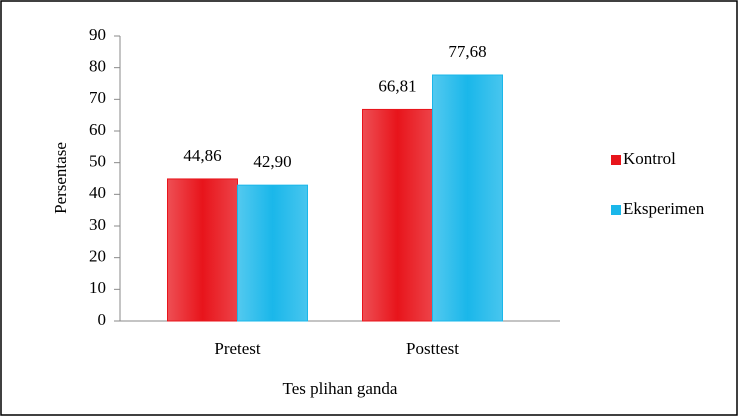 The height and width of the screenshot is (417, 739). What do you see at coordinates (340, 388) in the screenshot?
I see `x-axis-label: Tes plihan ganda` at bounding box center [340, 388].